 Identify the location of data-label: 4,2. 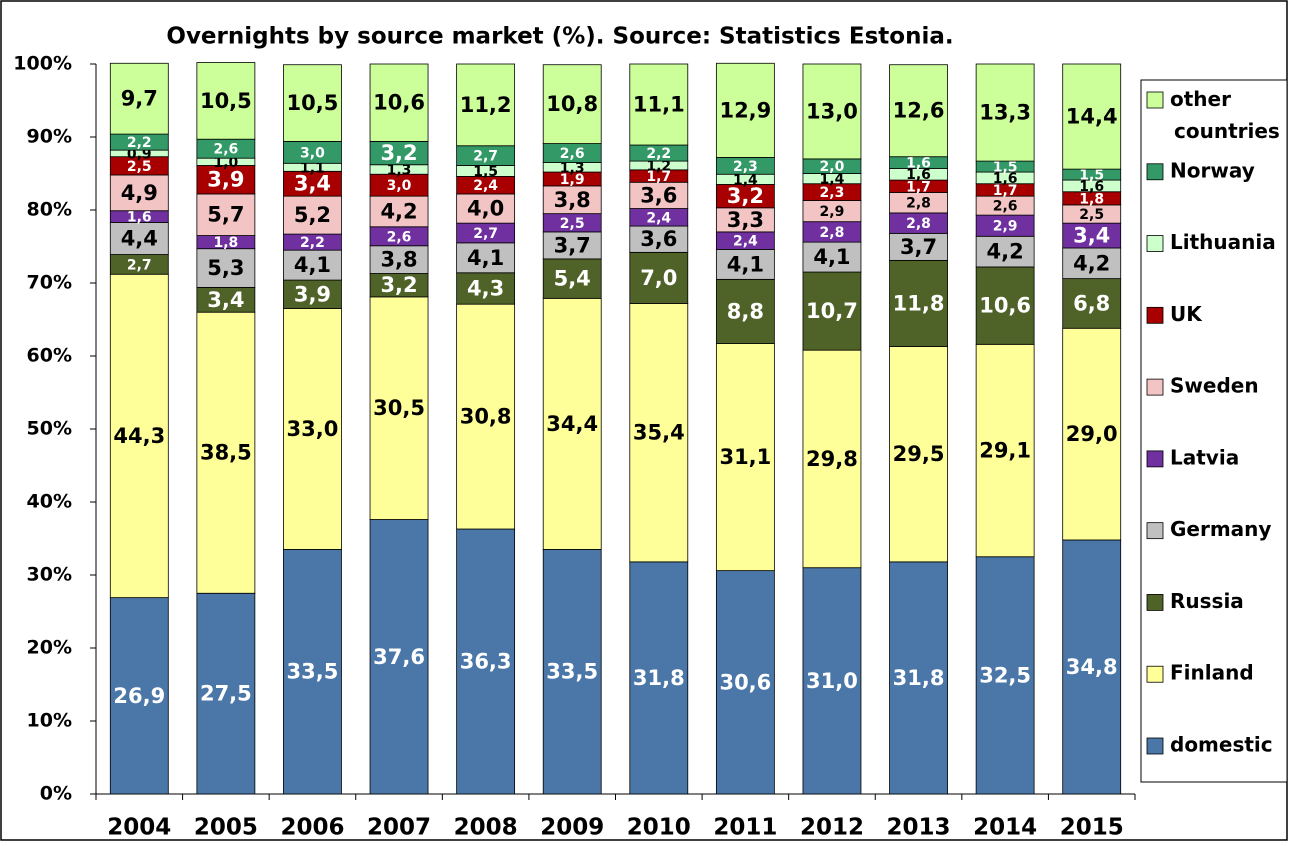
(398, 211).